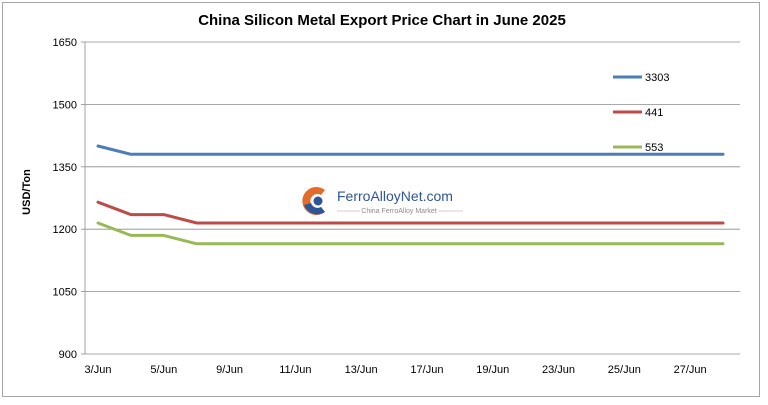 The image size is (768, 405). I want to click on x-tick-label: 9/Jun, so click(229, 370).